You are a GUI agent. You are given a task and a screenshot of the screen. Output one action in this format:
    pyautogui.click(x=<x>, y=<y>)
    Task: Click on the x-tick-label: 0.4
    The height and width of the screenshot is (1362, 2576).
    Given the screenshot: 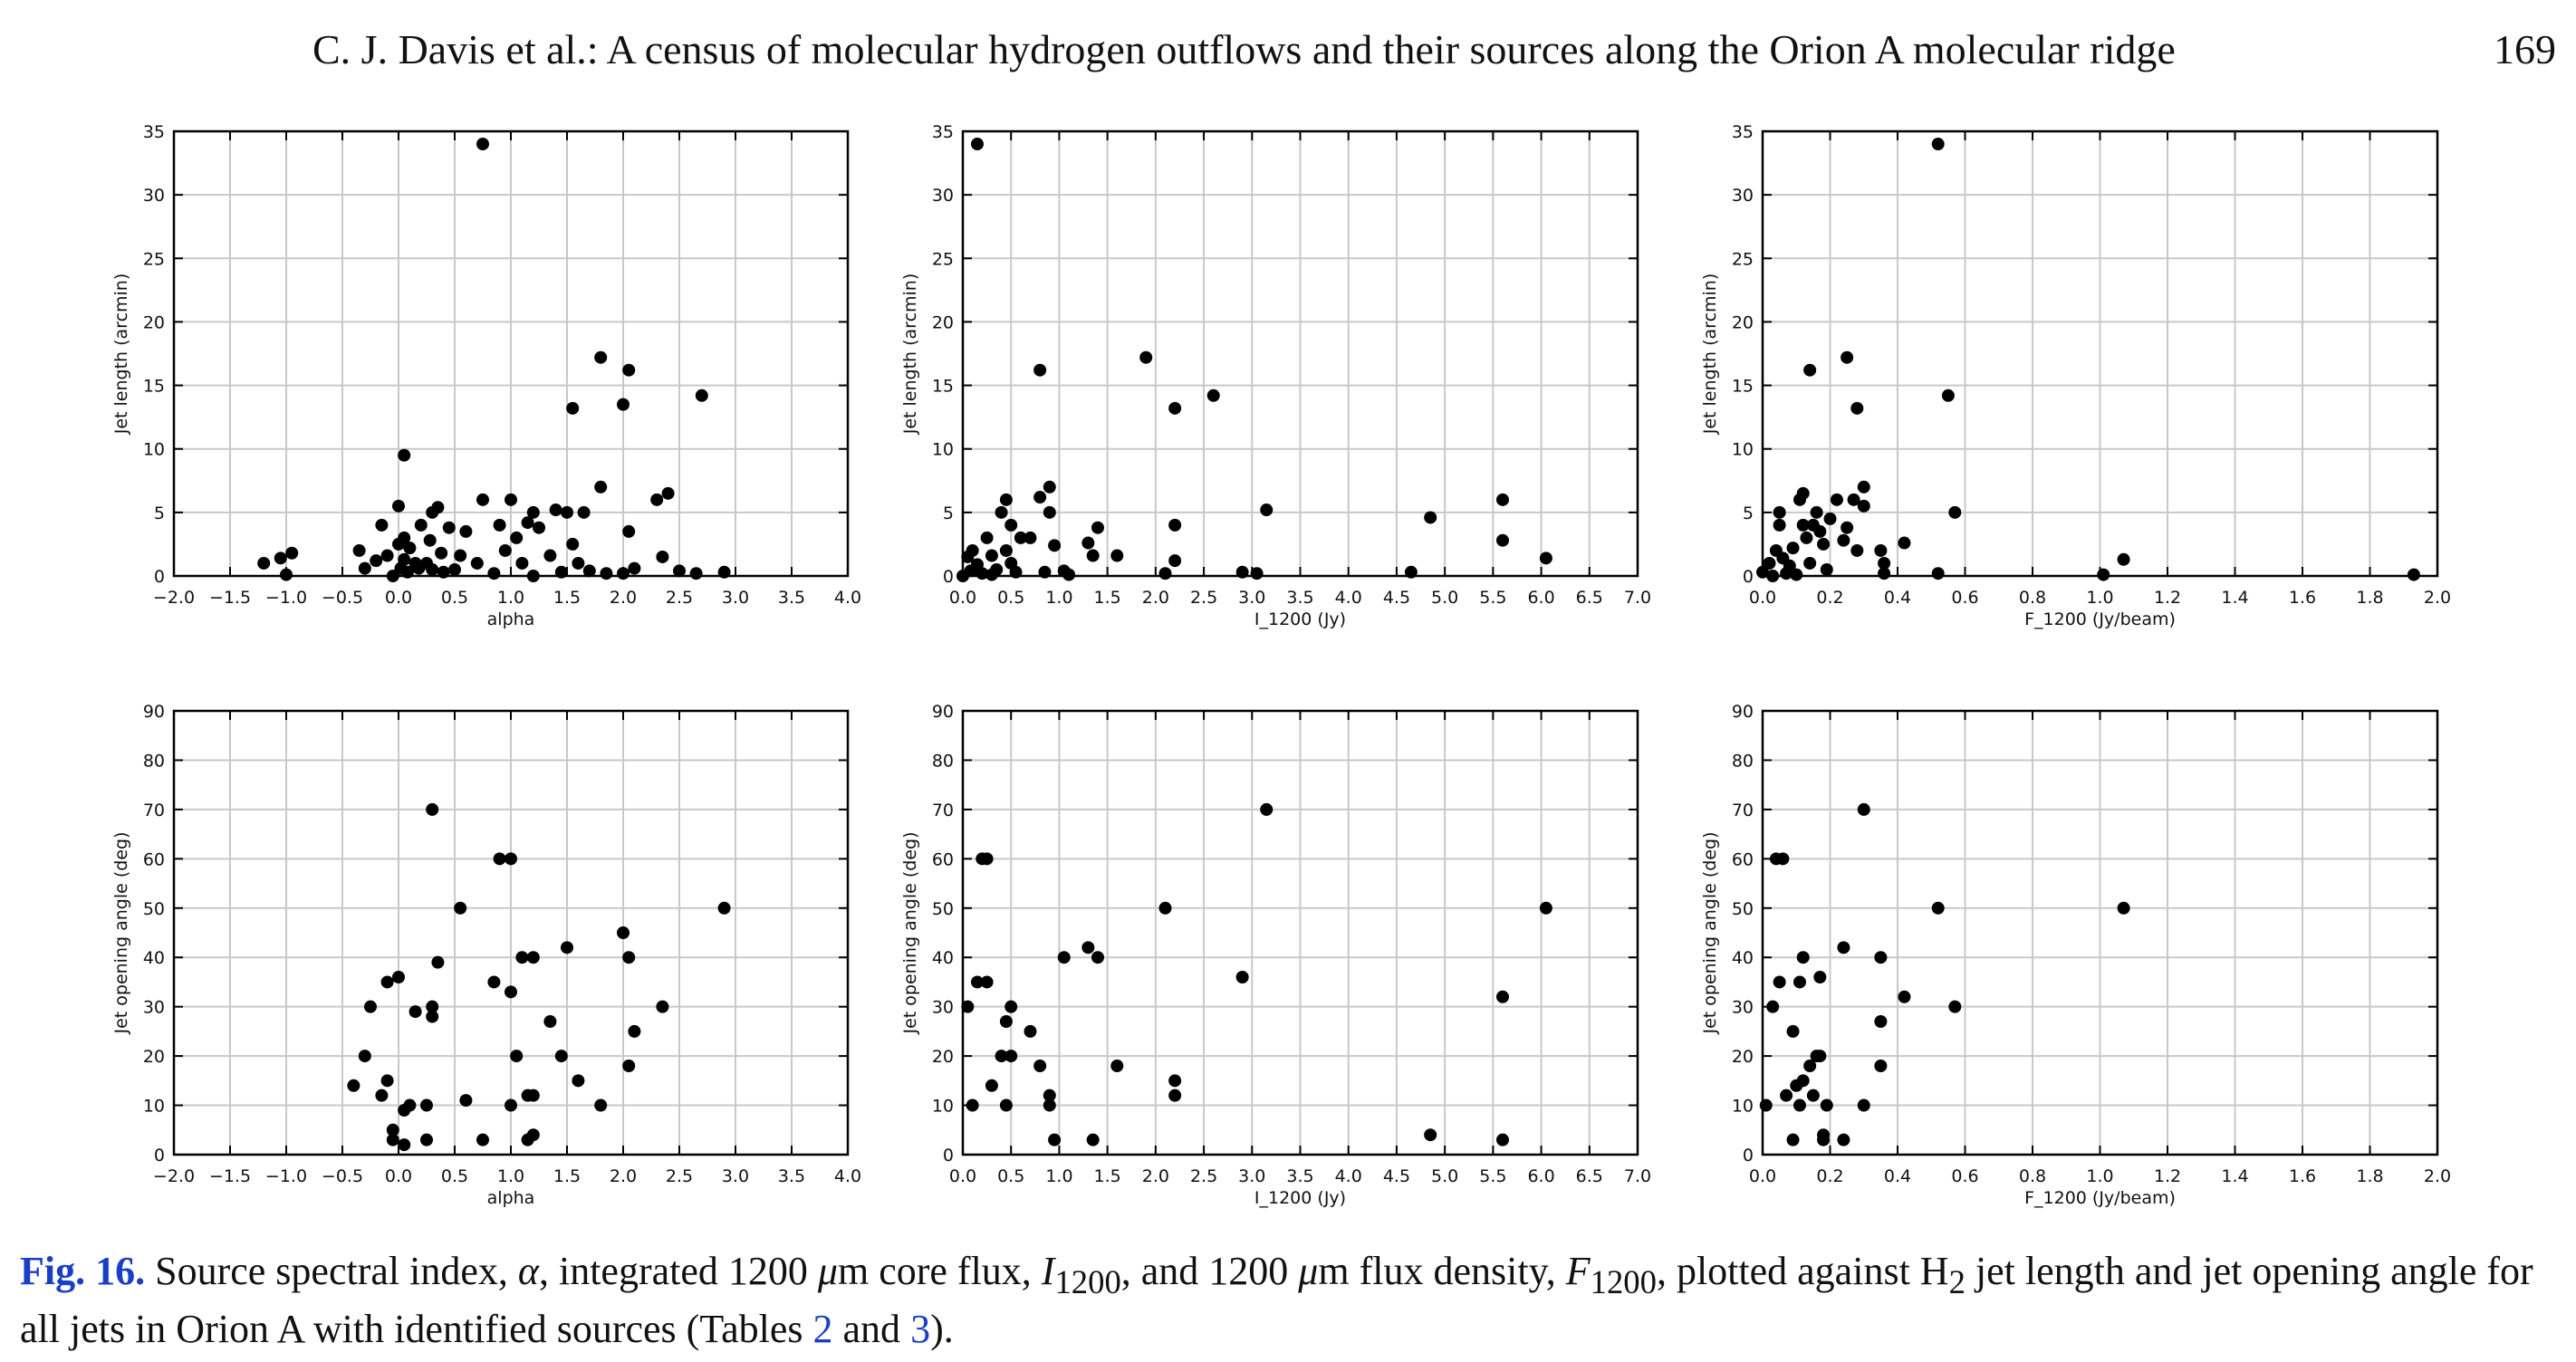 What is the action you would take?
    pyautogui.click(x=1897, y=598)
    